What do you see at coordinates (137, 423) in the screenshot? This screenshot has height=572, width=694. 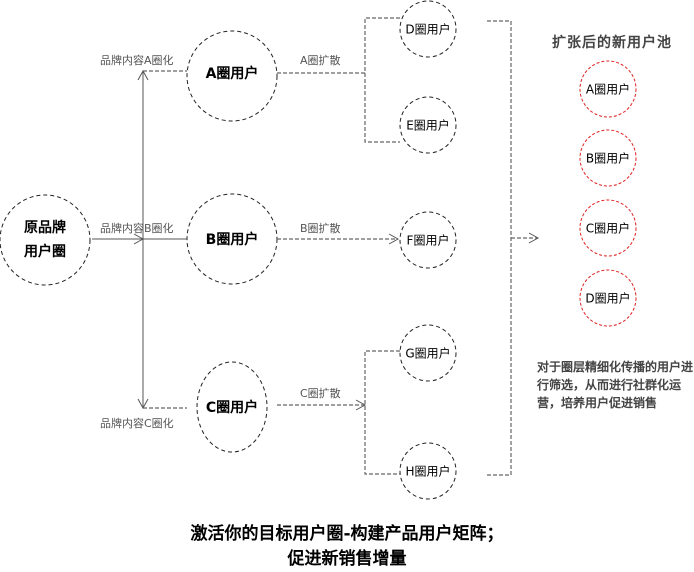 I see `branch-label-c: 品牌内容C圈化` at bounding box center [137, 423].